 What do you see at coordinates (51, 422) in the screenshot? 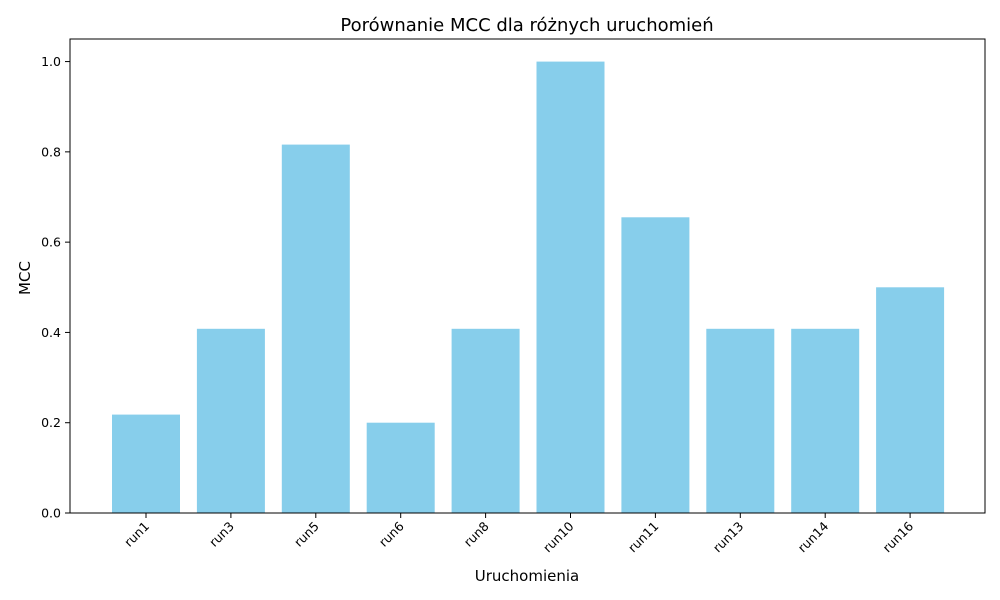
I see `y-tick-label-0.2: 0.2` at bounding box center [51, 422].